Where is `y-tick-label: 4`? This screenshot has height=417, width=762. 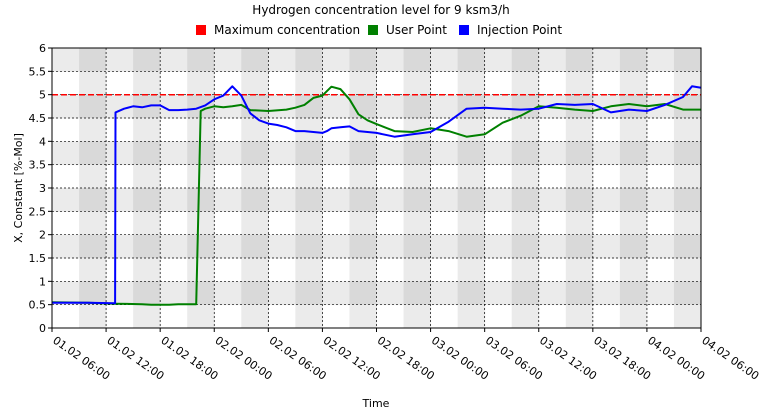 y-tick-label: 4 is located at coordinates (42, 141).